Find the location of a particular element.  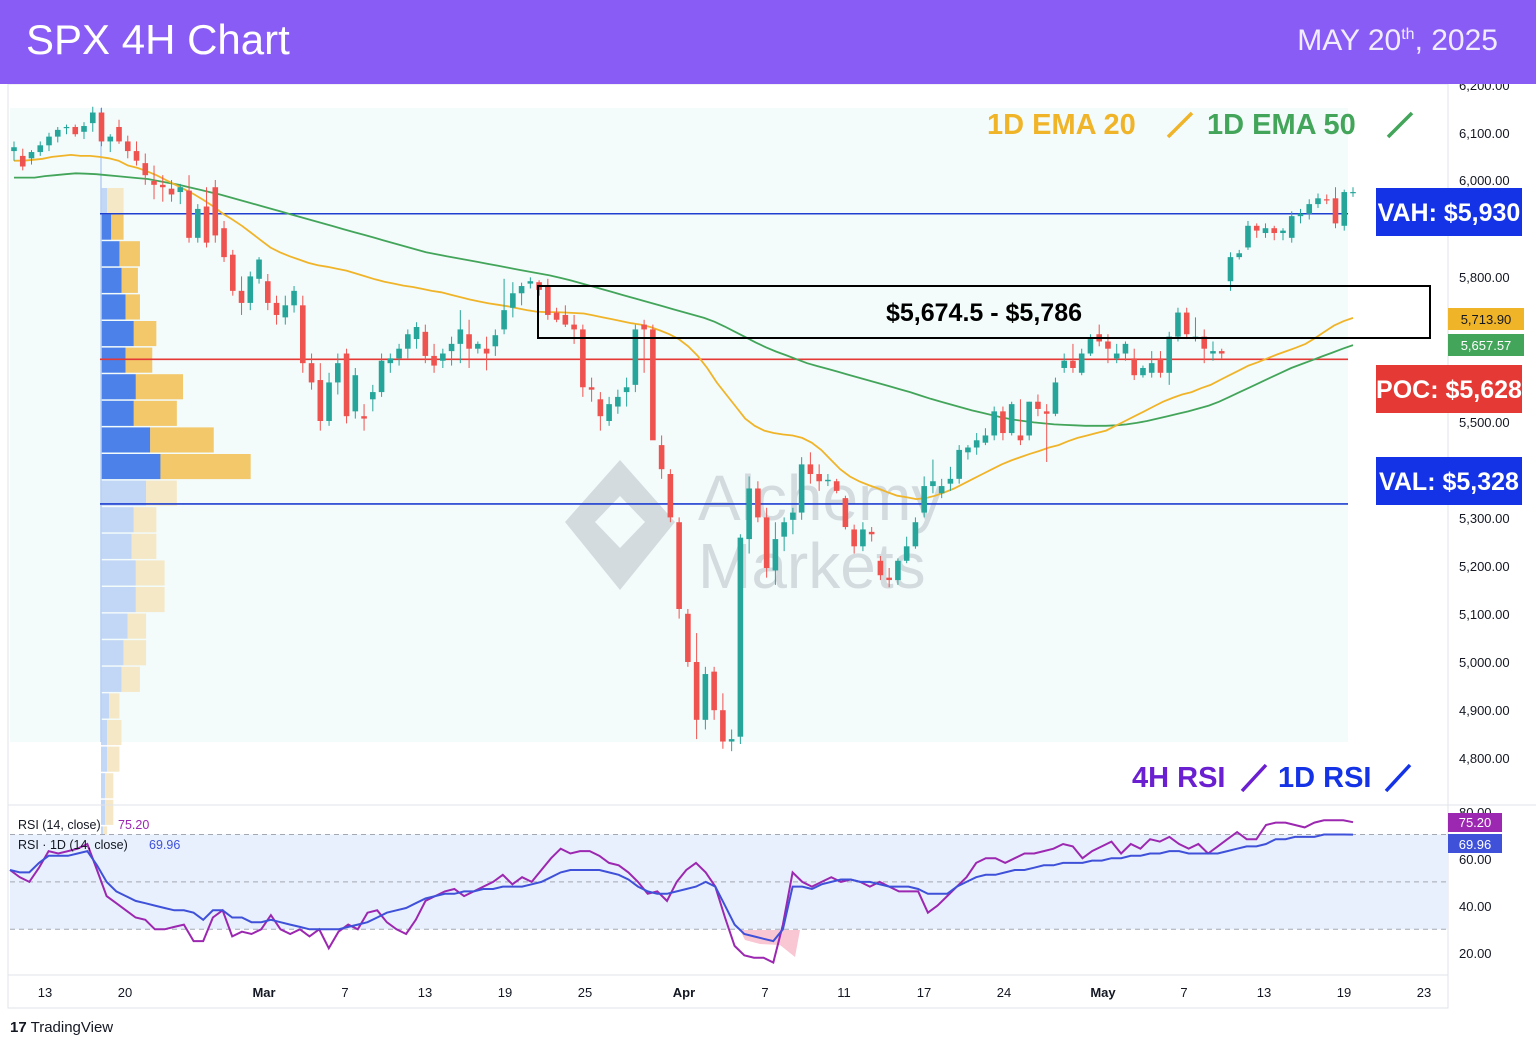

chart-title: SPX 4H Chart is located at coordinates (158, 39).